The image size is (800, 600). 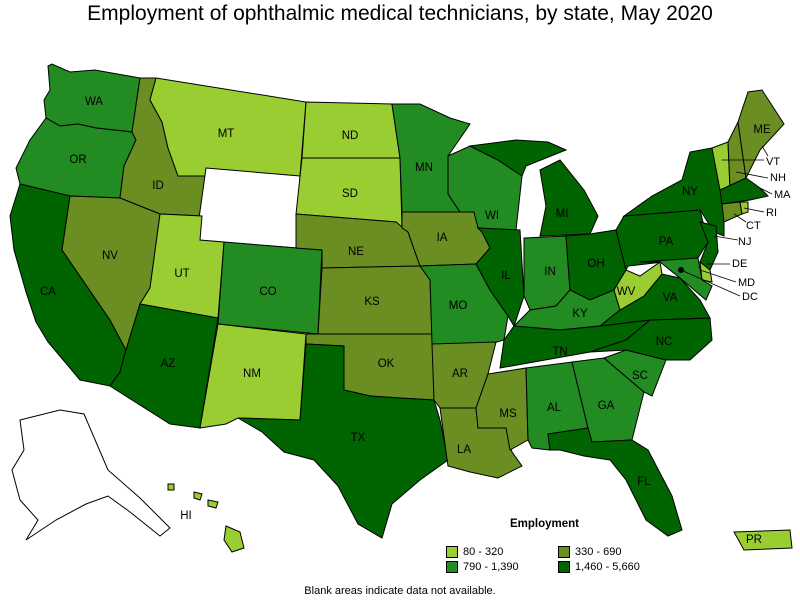 What do you see at coordinates (356, 252) in the screenshot?
I see `label-NE: NE` at bounding box center [356, 252].